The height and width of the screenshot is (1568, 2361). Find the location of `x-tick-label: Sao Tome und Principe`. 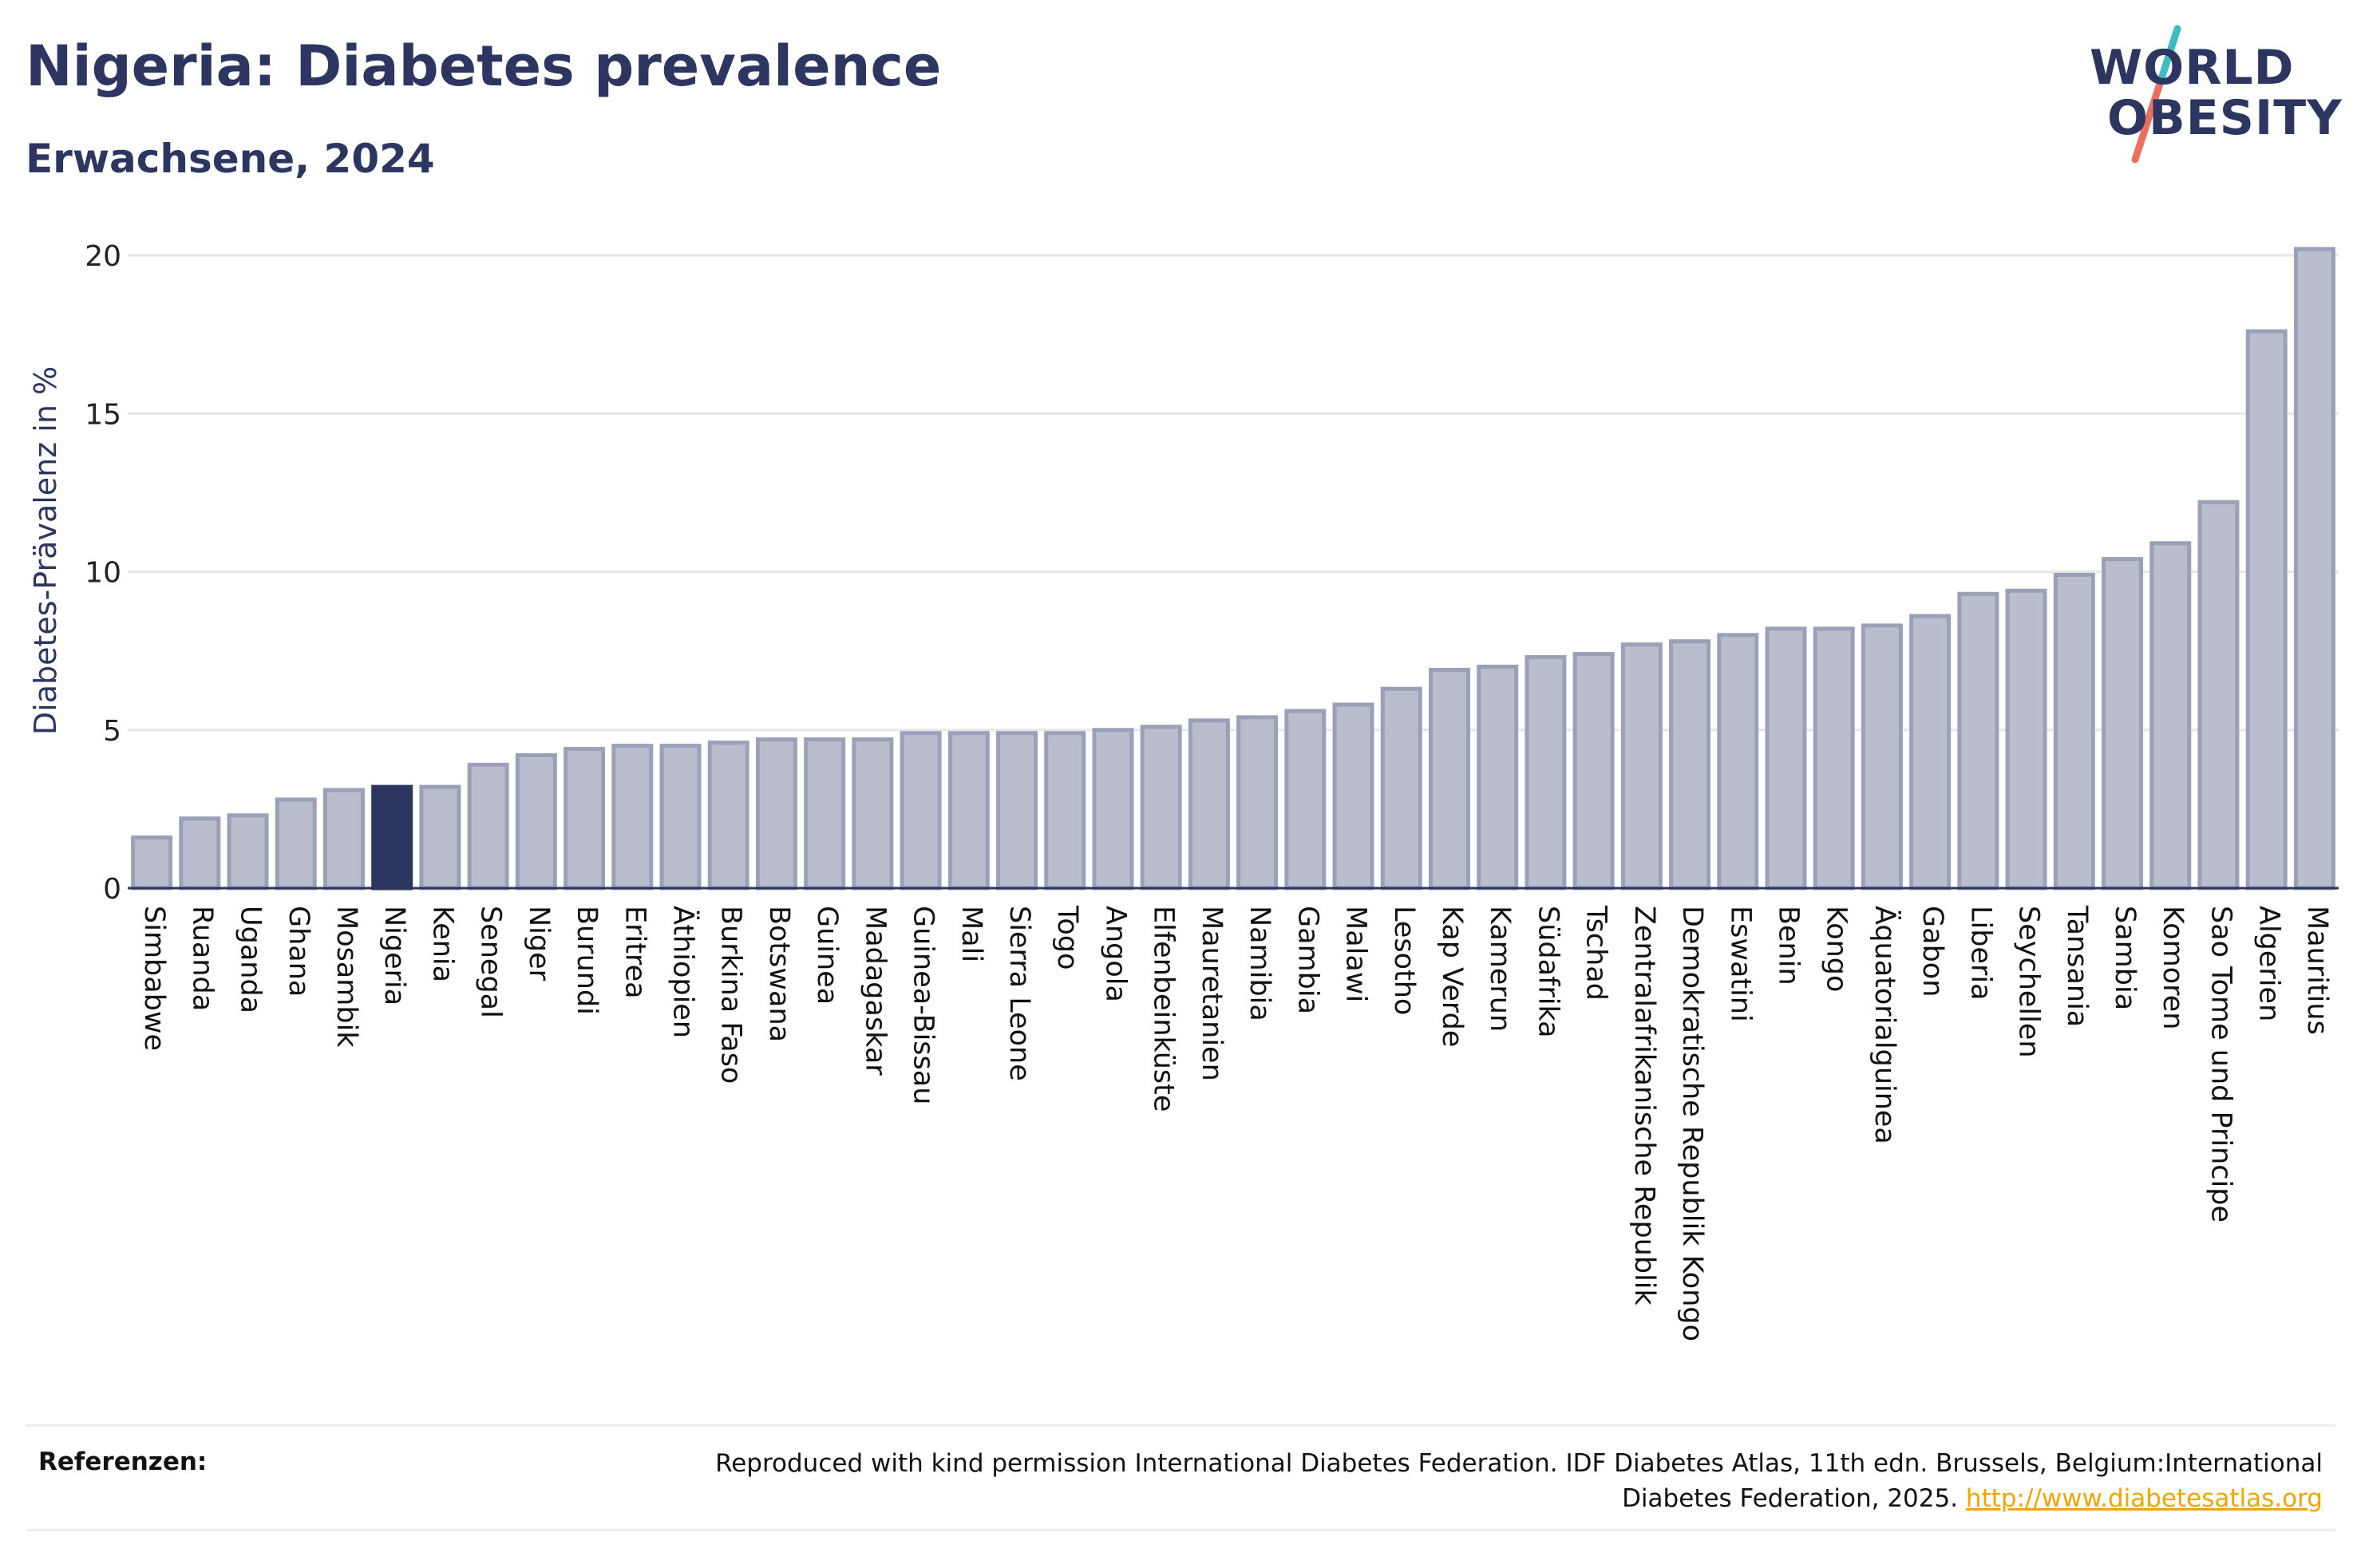

x-tick-label: Sao Tome und Principe is located at coordinates (2220, 1064).